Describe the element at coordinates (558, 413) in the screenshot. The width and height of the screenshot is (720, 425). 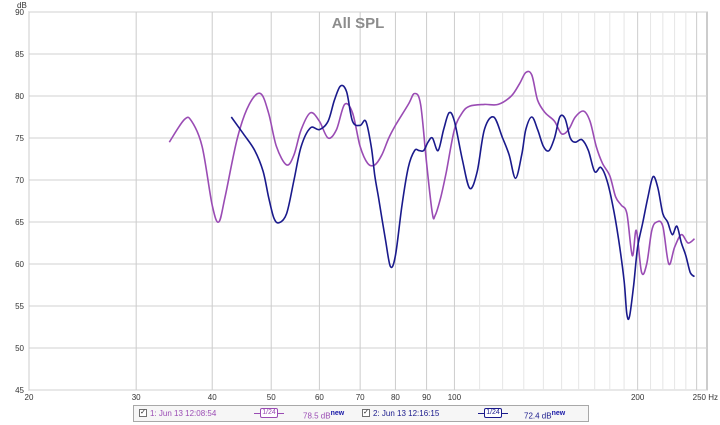
I see `measurement-2-new-badge: new` at that location.